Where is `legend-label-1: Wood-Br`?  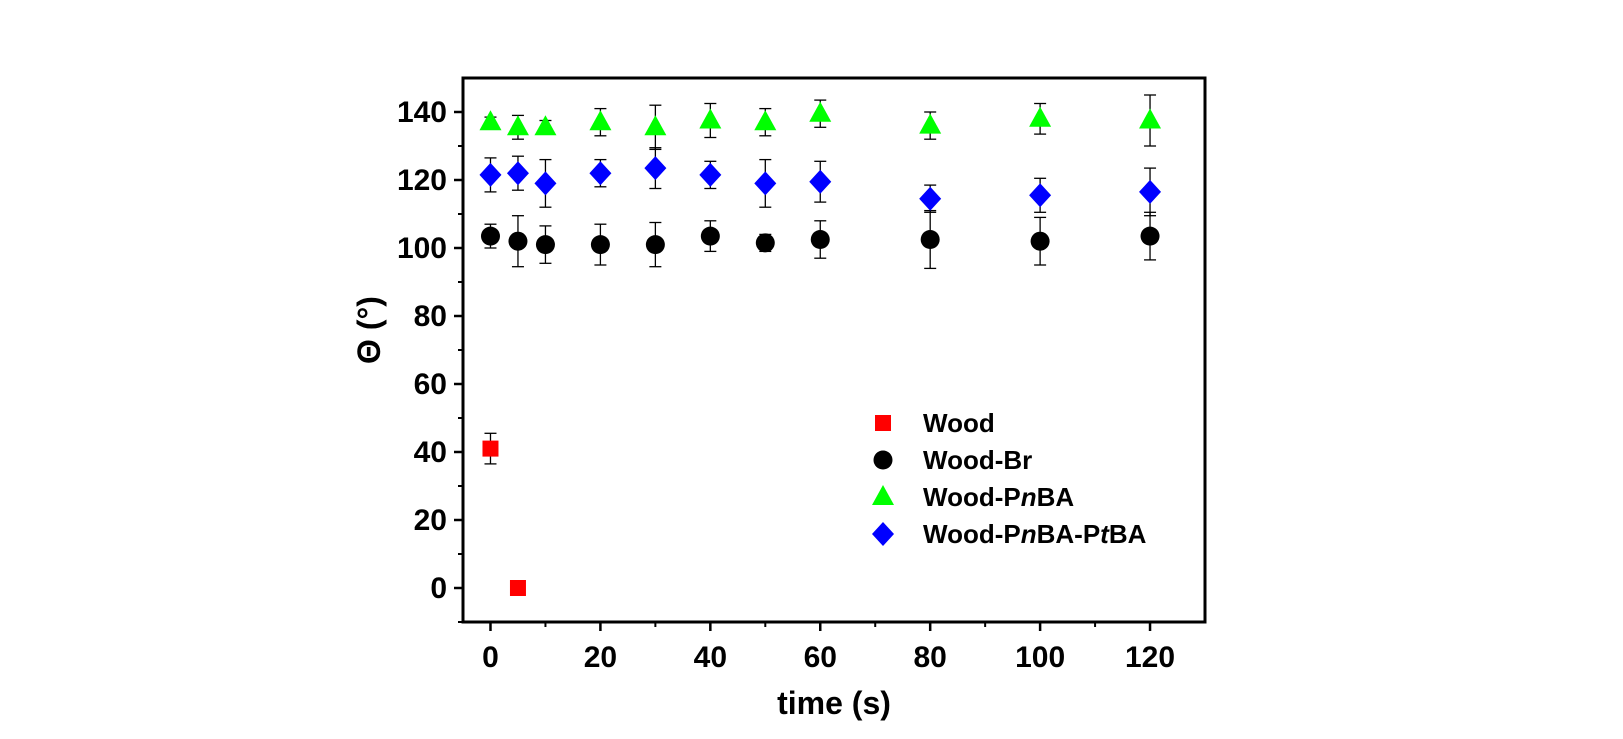 legend-label-1: Wood-Br is located at coordinates (977, 460).